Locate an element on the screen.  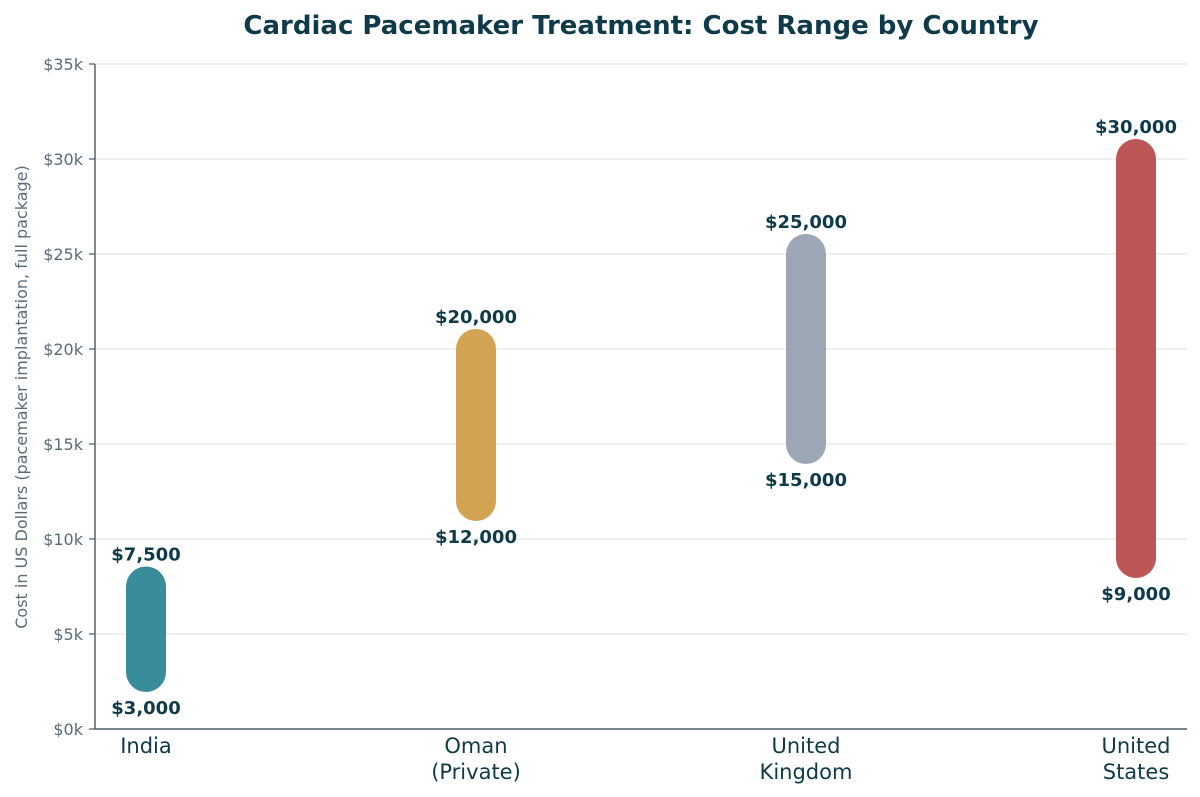
high-value-label: $25,000 is located at coordinates (806, 222).